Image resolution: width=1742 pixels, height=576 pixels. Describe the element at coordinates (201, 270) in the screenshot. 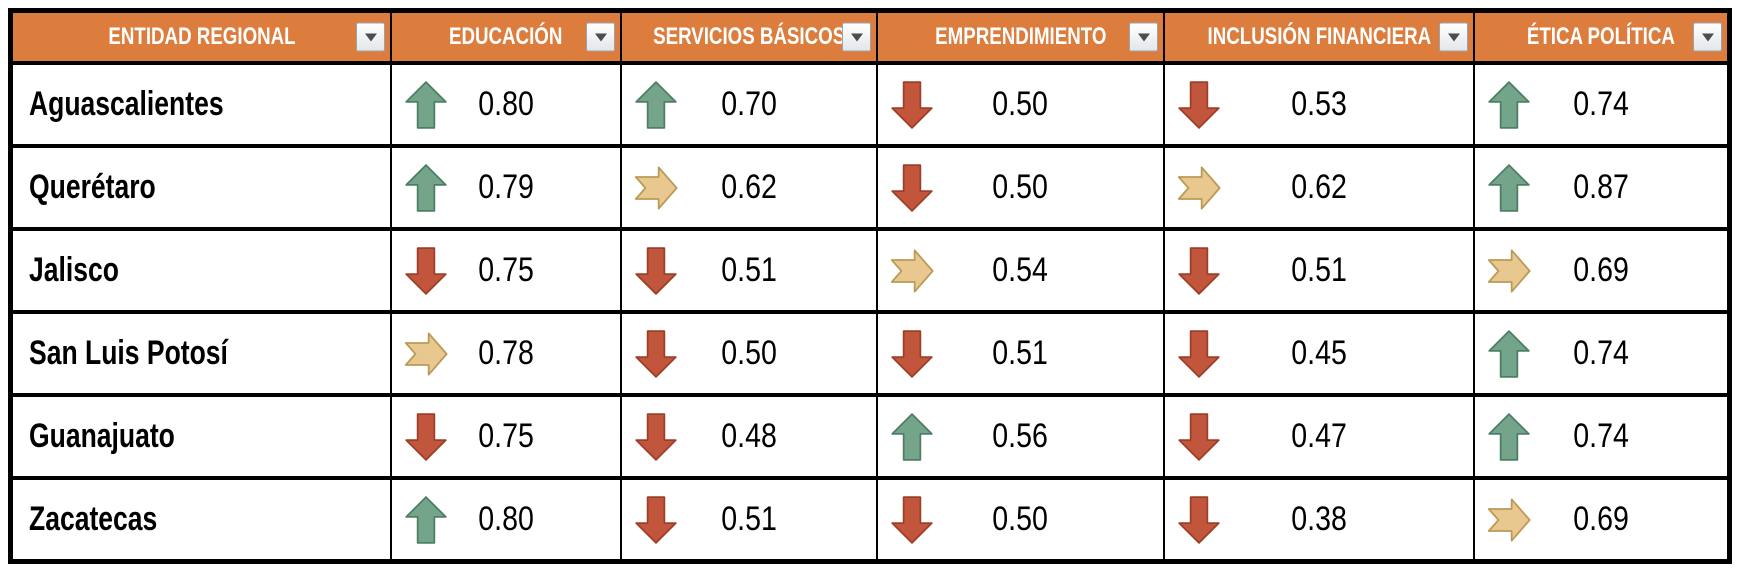

I see `entity-cell: Jalisco` at that location.